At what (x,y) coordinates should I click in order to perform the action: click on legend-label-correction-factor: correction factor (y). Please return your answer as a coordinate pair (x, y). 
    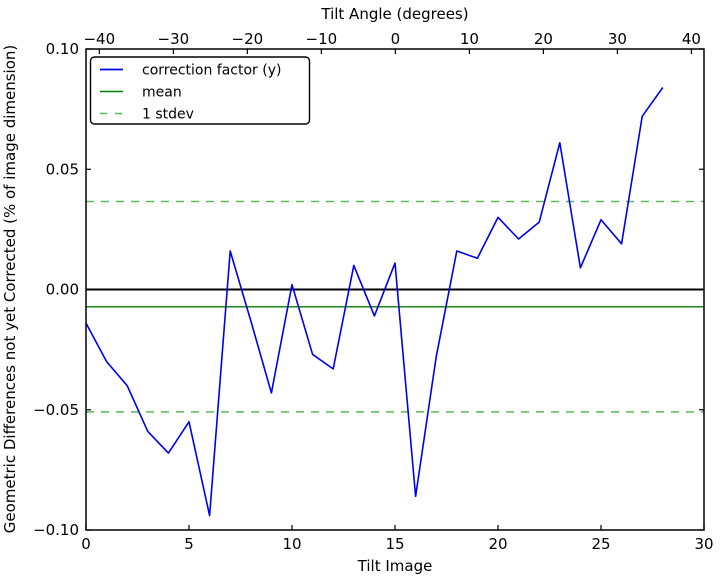
    Looking at the image, I should click on (211, 71).